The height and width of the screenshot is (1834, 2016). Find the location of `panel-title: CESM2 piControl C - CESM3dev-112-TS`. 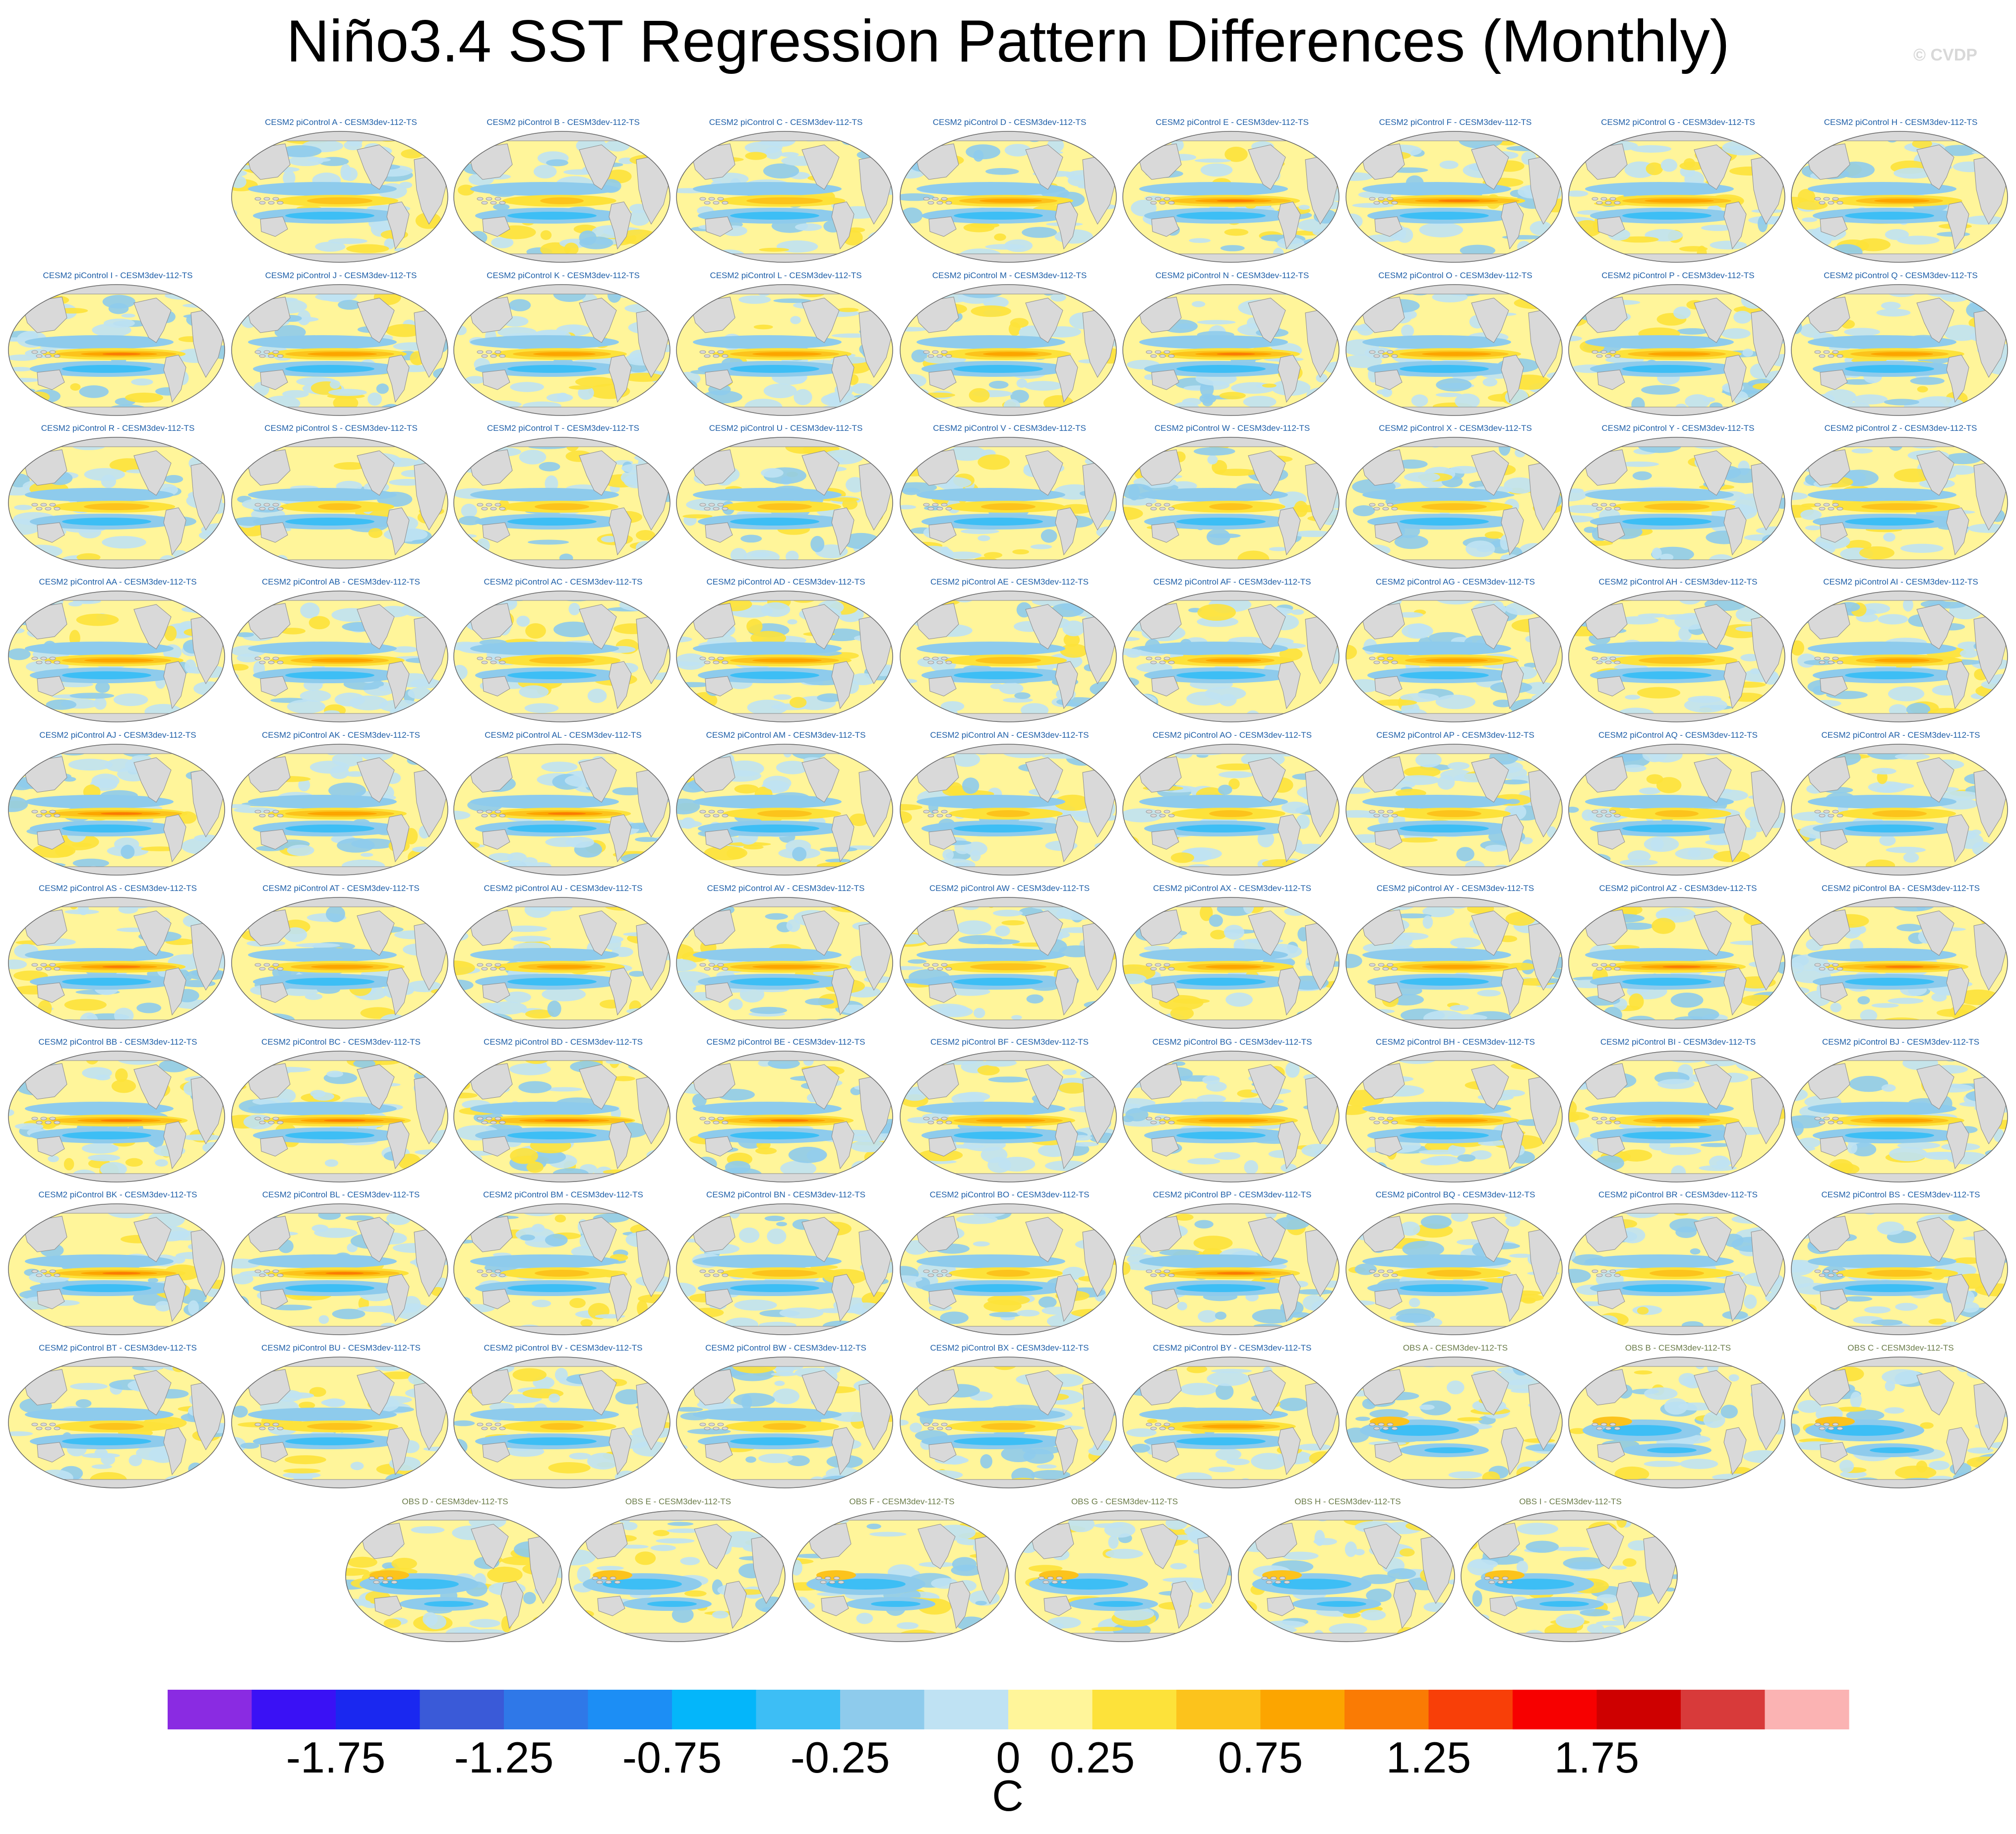

panel-title: CESM2 piControl C - CESM3dev-112-TS is located at coordinates (786, 123).